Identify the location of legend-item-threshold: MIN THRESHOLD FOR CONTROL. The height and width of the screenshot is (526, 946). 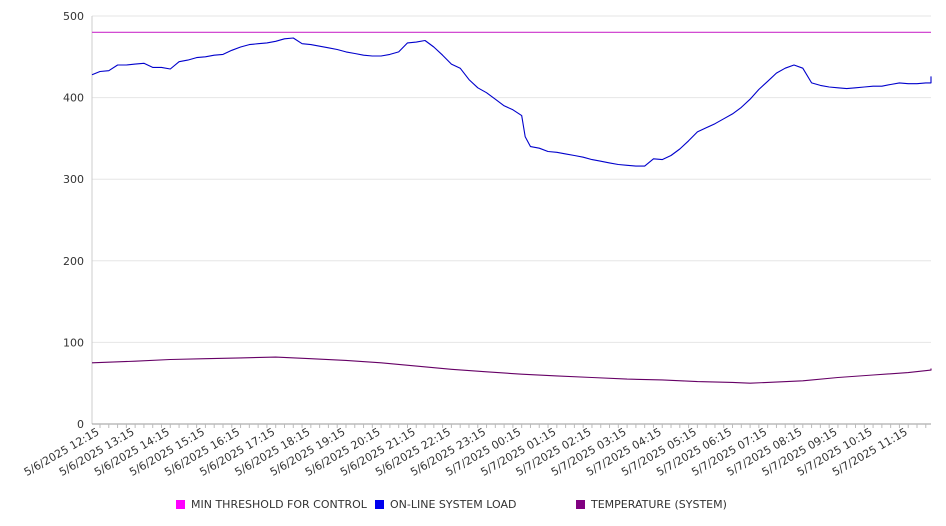
(271, 504).